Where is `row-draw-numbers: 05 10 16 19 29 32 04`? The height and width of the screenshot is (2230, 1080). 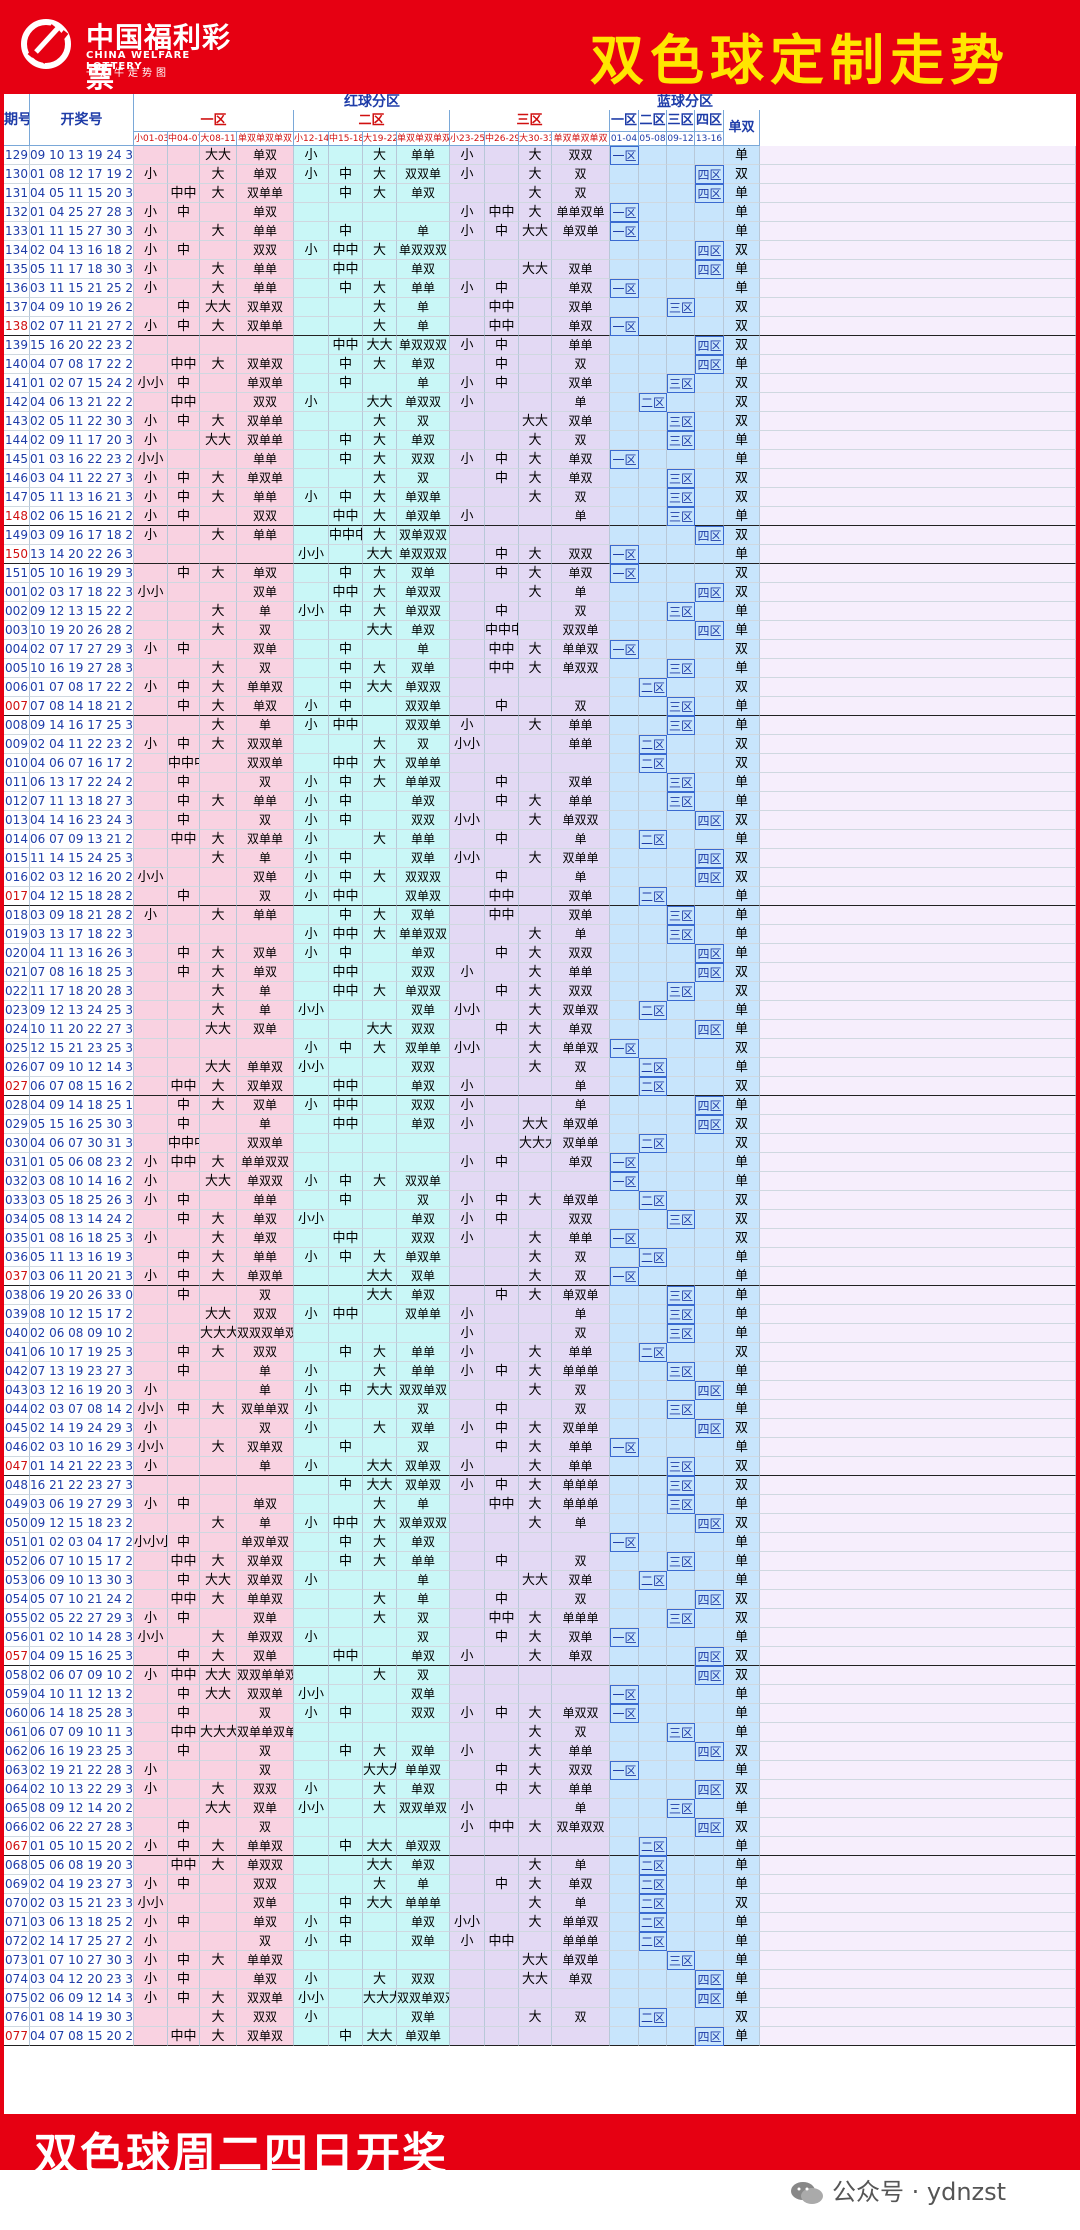
row-draw-numbers: 05 10 16 19 29 32 04 is located at coordinates (82, 573).